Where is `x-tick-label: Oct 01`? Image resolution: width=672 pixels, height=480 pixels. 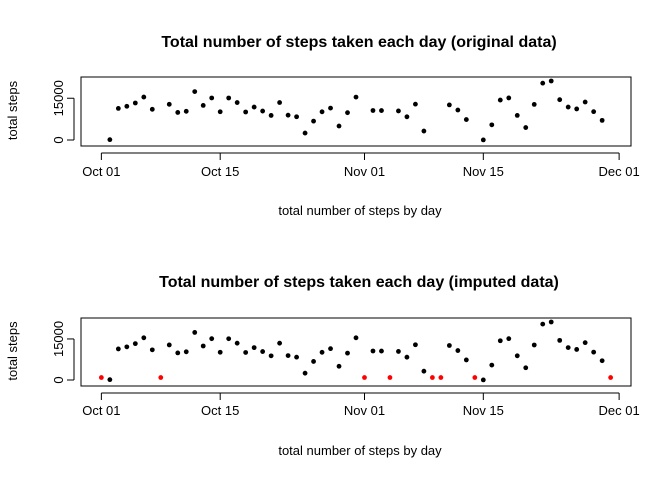 x-tick-label: Oct 01 is located at coordinates (101, 171).